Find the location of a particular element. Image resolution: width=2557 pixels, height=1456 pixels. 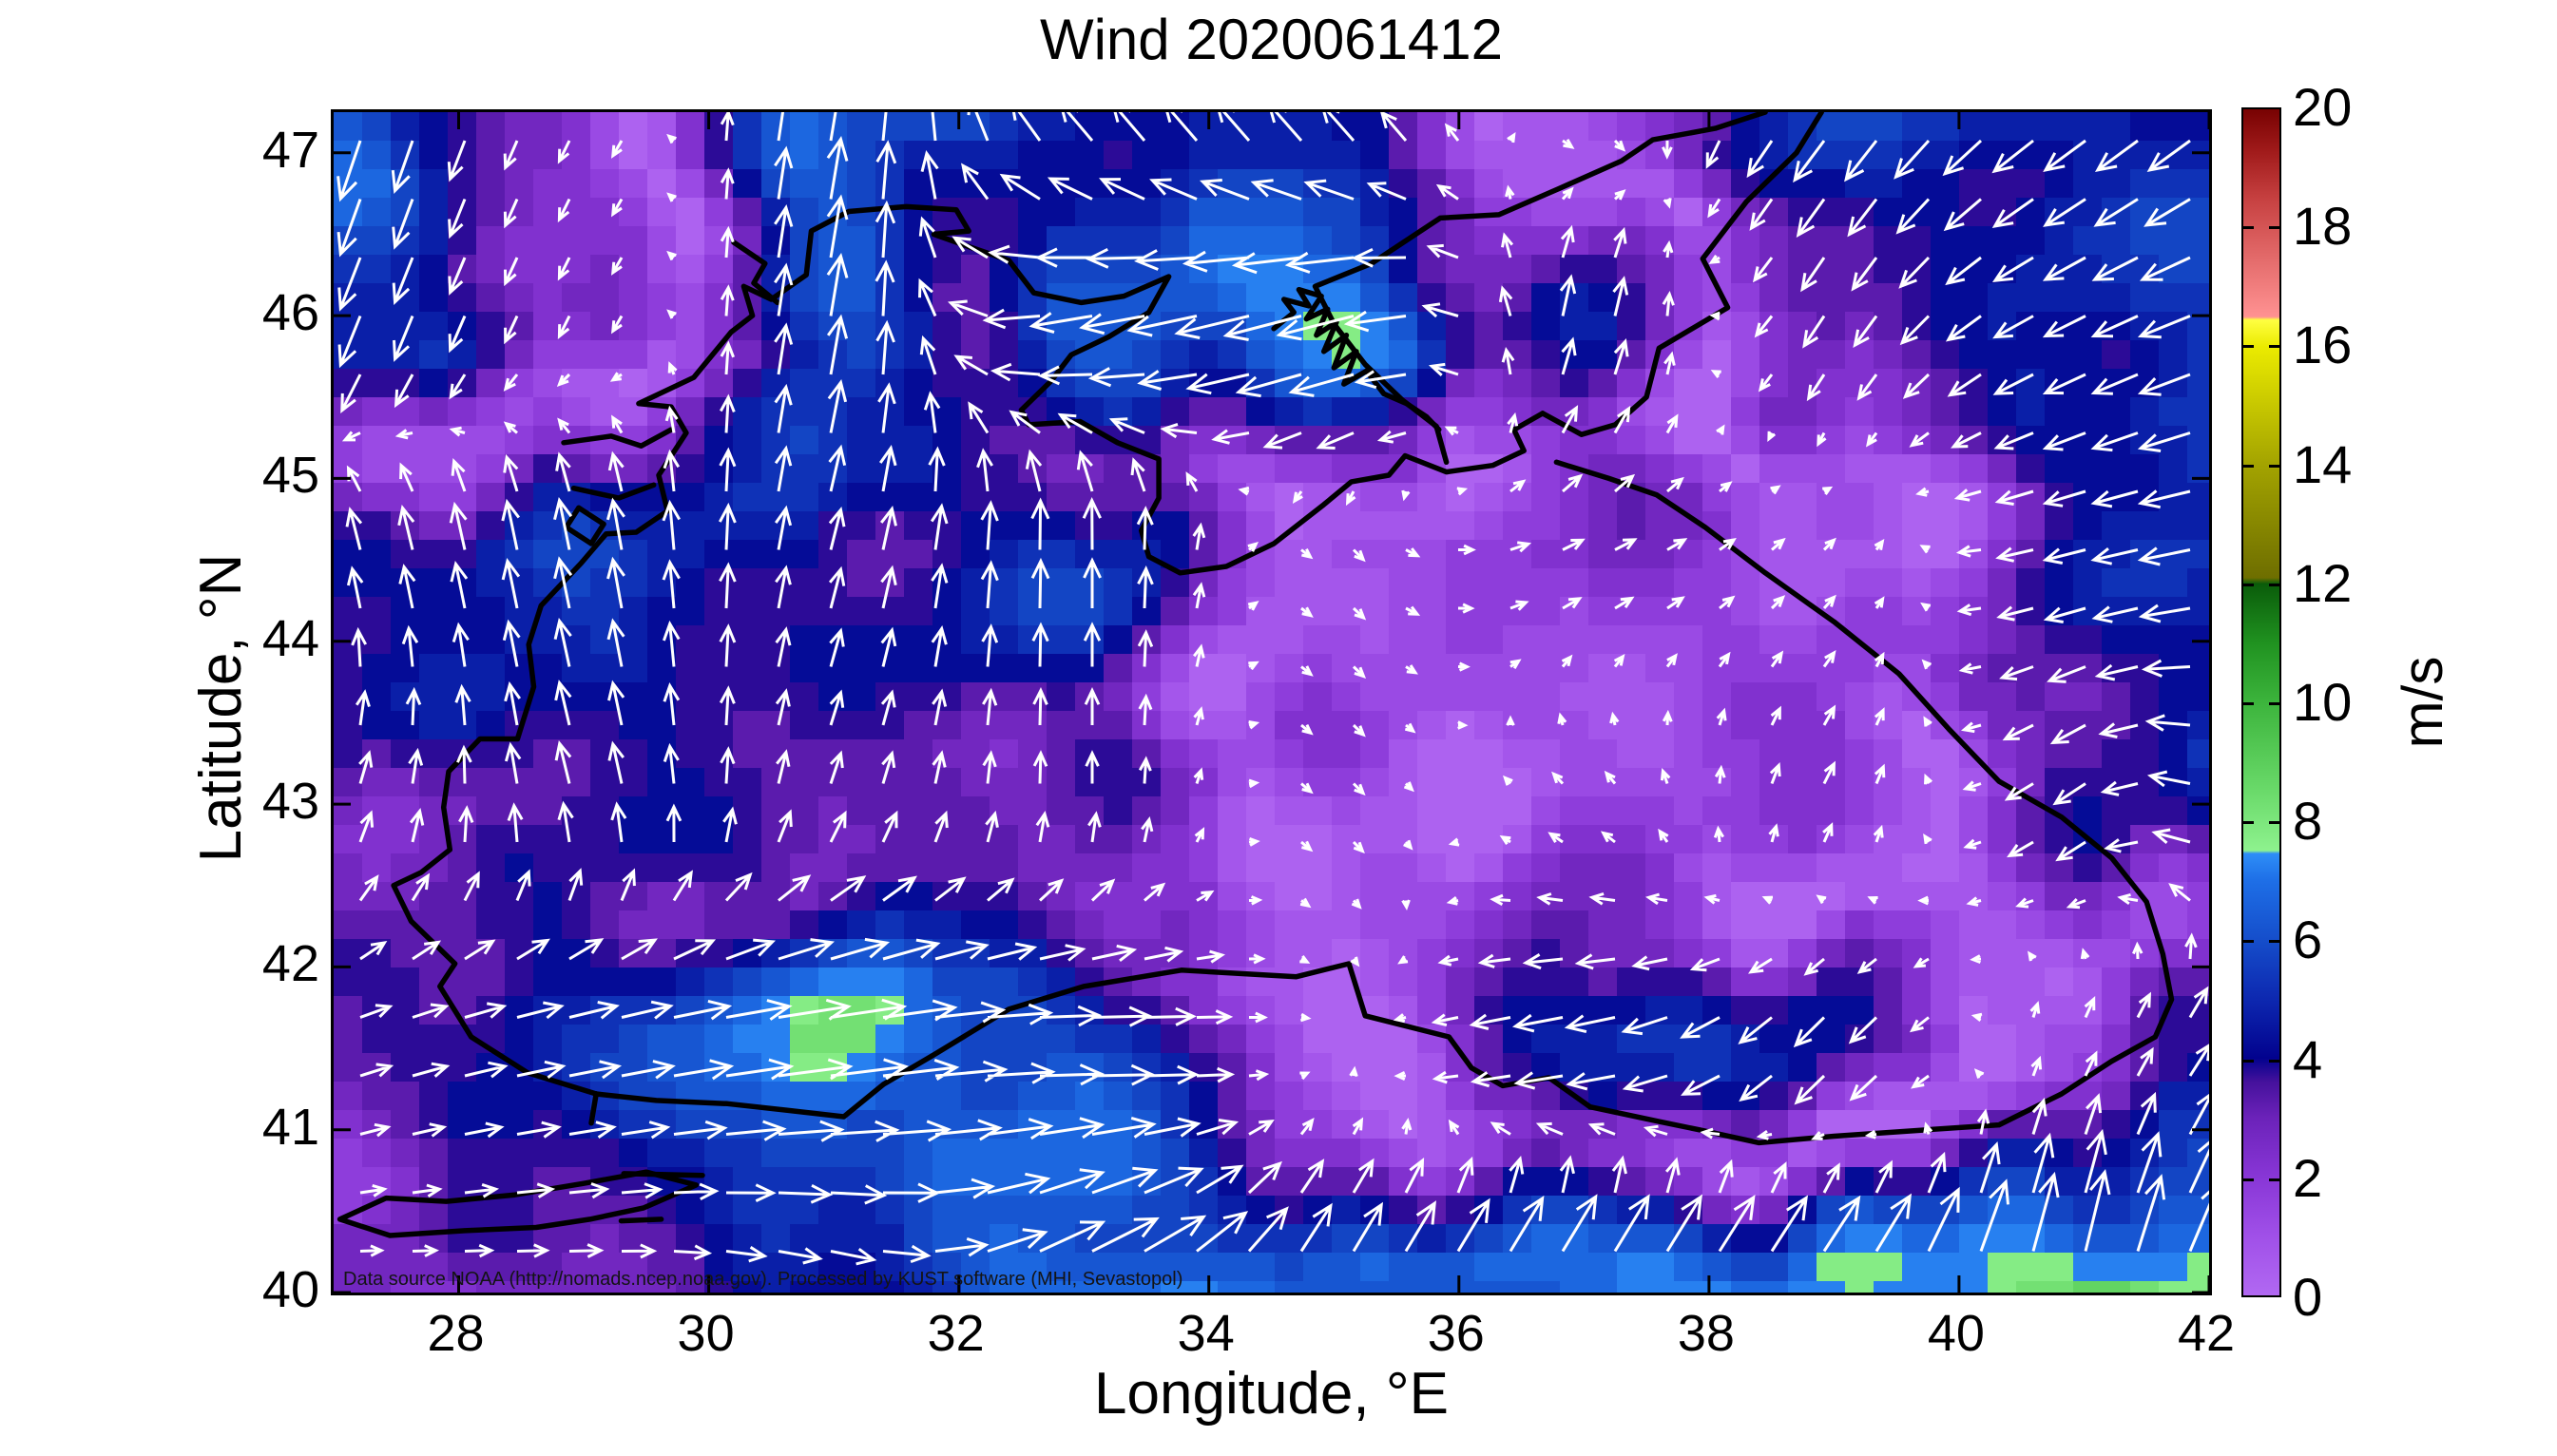

colorbar-tick-label: 8 is located at coordinates (2308, 821).